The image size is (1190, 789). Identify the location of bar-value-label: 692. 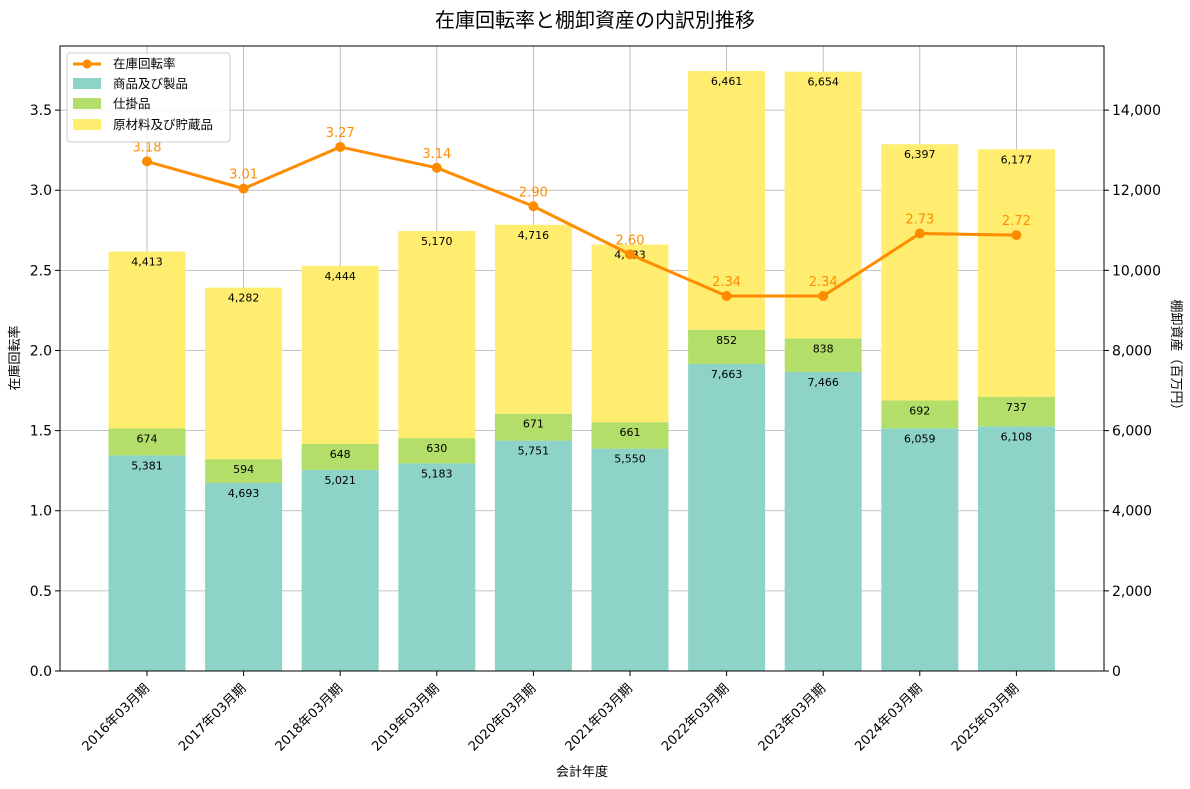
(919, 411).